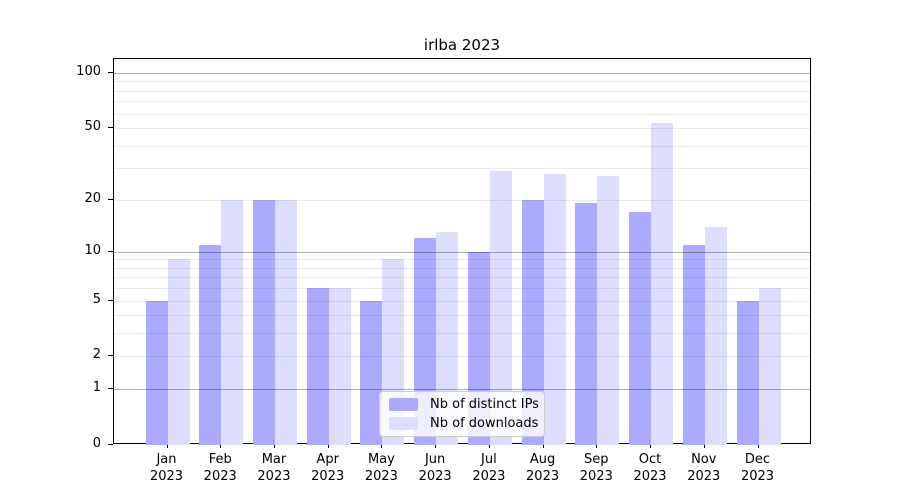  I want to click on y-tick-label: 1, so click(96, 388).